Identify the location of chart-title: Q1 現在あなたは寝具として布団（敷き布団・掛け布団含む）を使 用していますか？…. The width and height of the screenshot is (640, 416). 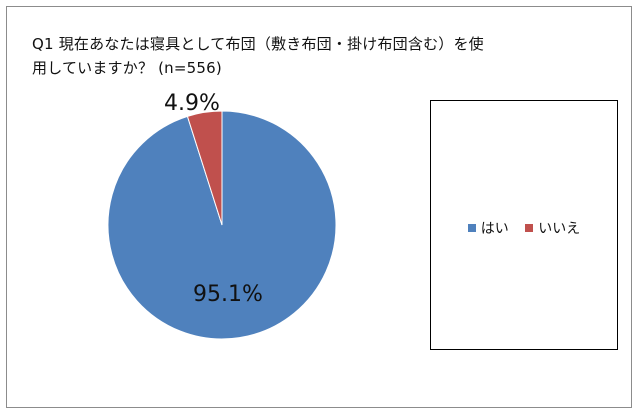
(282, 56).